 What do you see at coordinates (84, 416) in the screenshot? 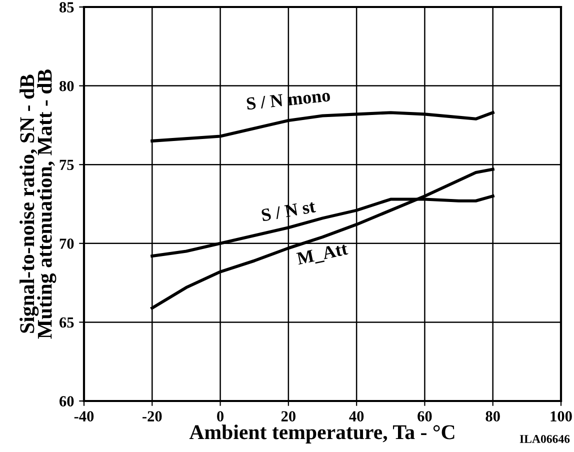
I see `x-tick-label: -40` at bounding box center [84, 416].